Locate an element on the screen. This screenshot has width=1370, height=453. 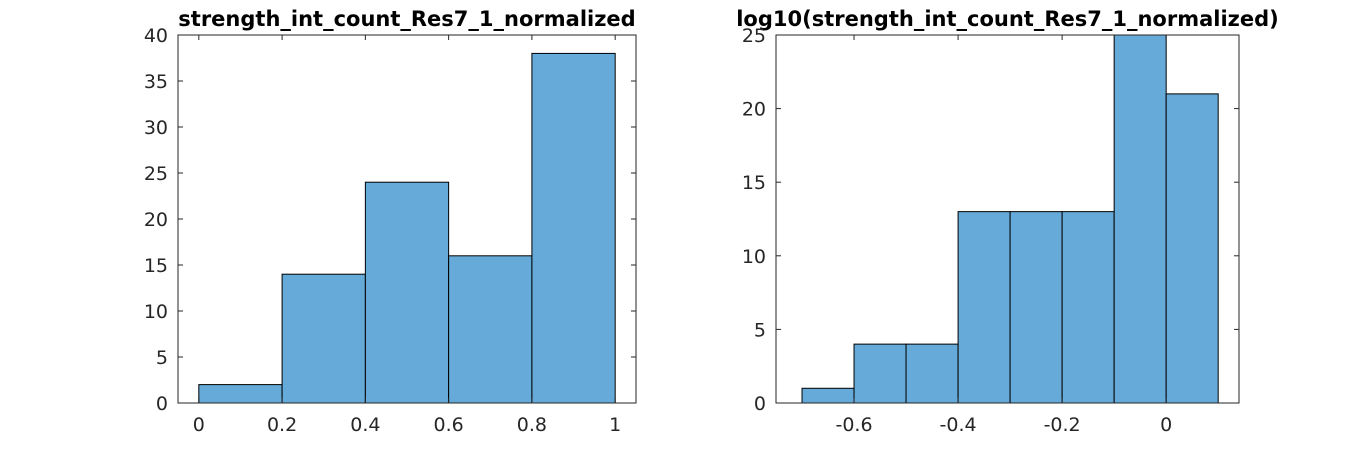
x-tick-label: -0.4 is located at coordinates (958, 425).